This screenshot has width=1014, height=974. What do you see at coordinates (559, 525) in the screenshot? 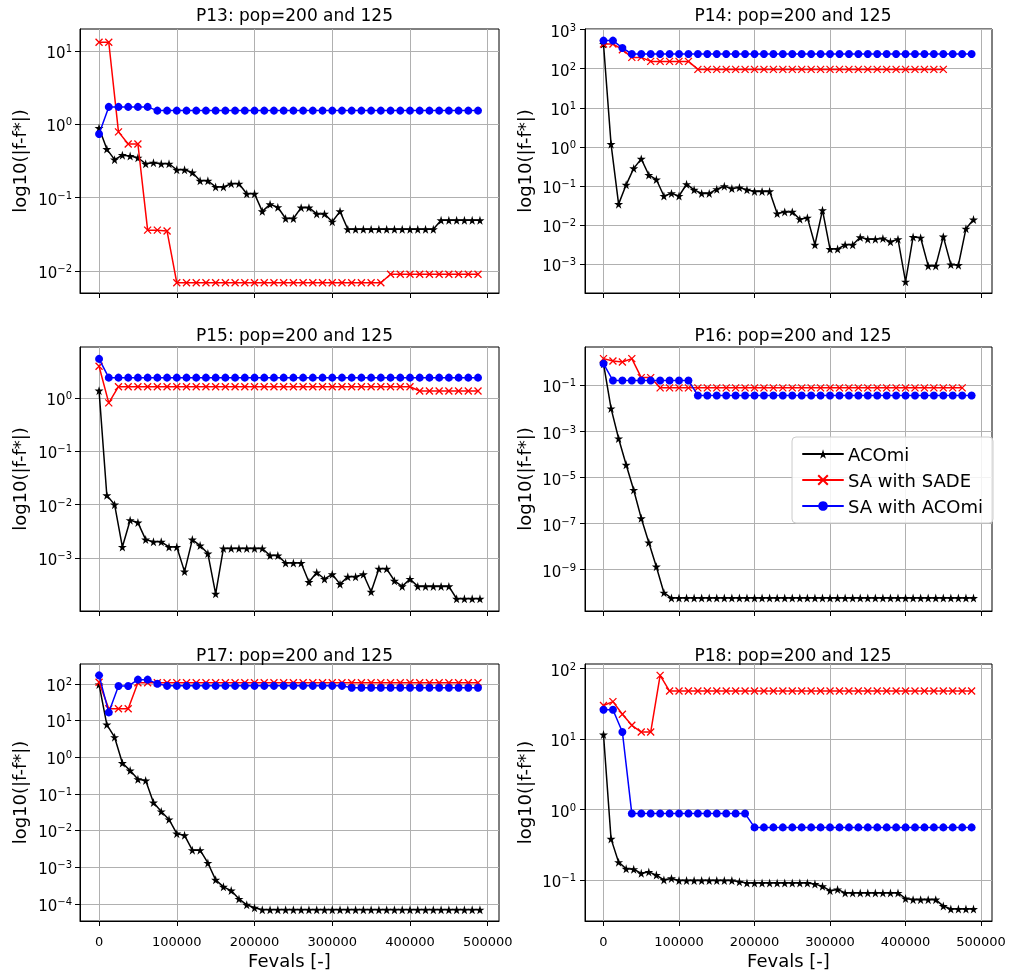
I see `y-tick-label: 10$^{−7}$` at bounding box center [559, 525].